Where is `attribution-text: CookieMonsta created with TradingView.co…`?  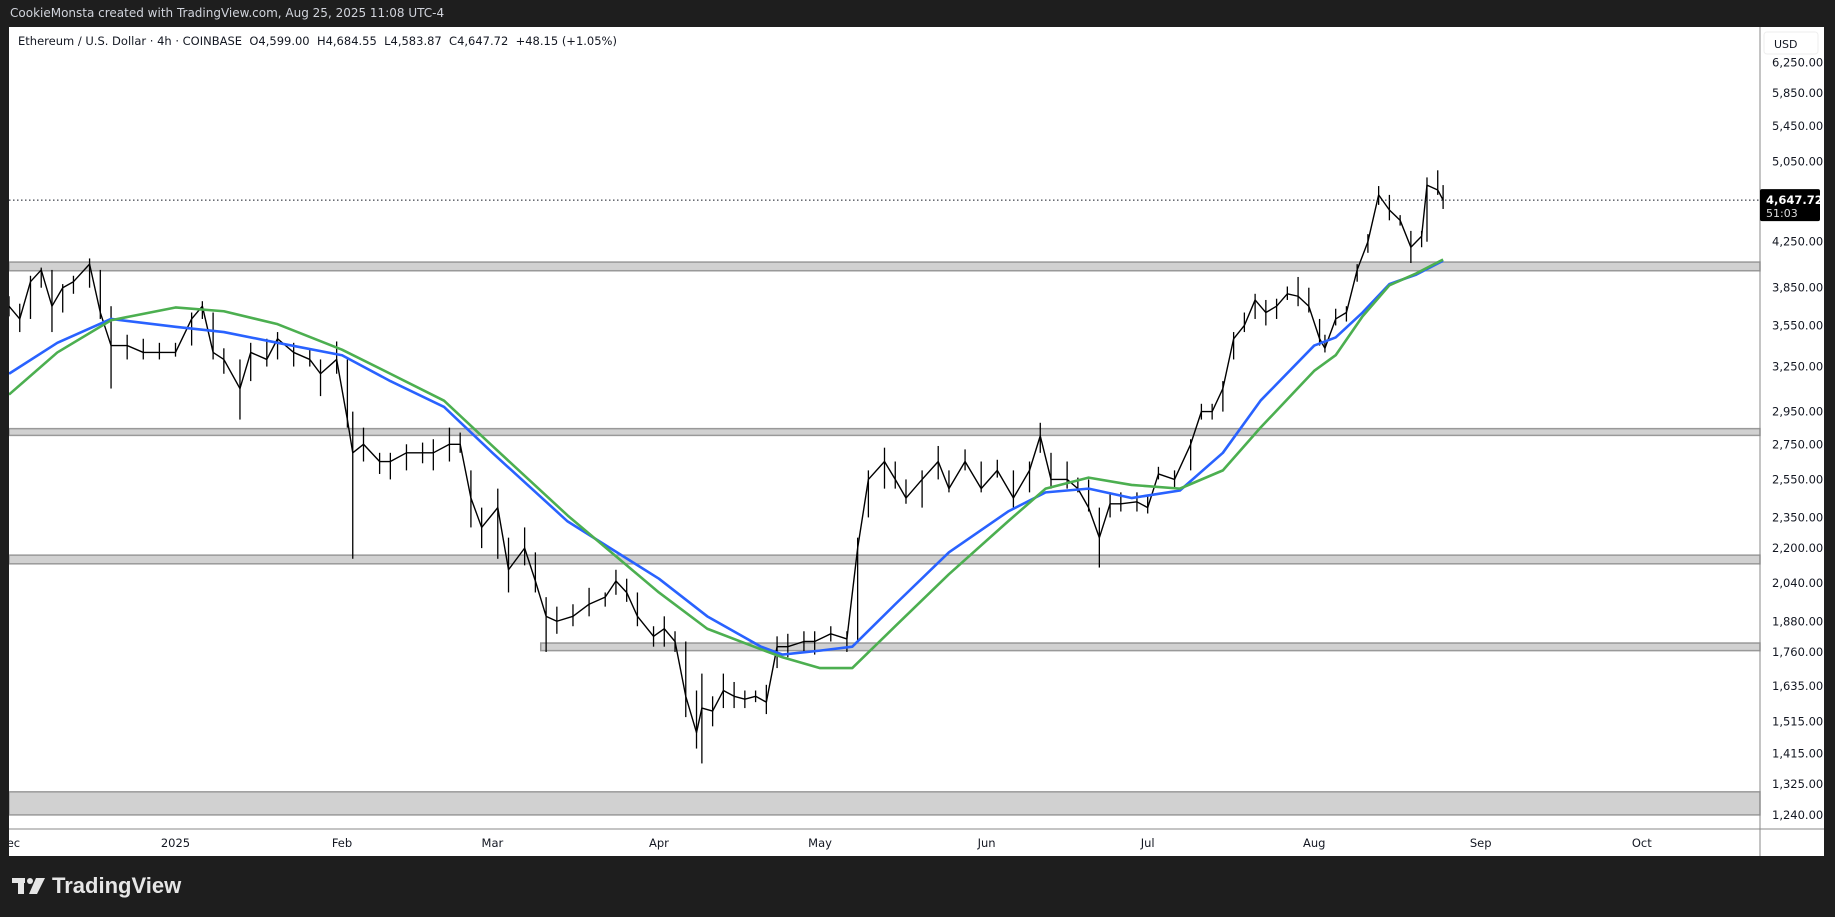
attribution-text: CookieMonsta created with TradingView.co… is located at coordinates (227, 13).